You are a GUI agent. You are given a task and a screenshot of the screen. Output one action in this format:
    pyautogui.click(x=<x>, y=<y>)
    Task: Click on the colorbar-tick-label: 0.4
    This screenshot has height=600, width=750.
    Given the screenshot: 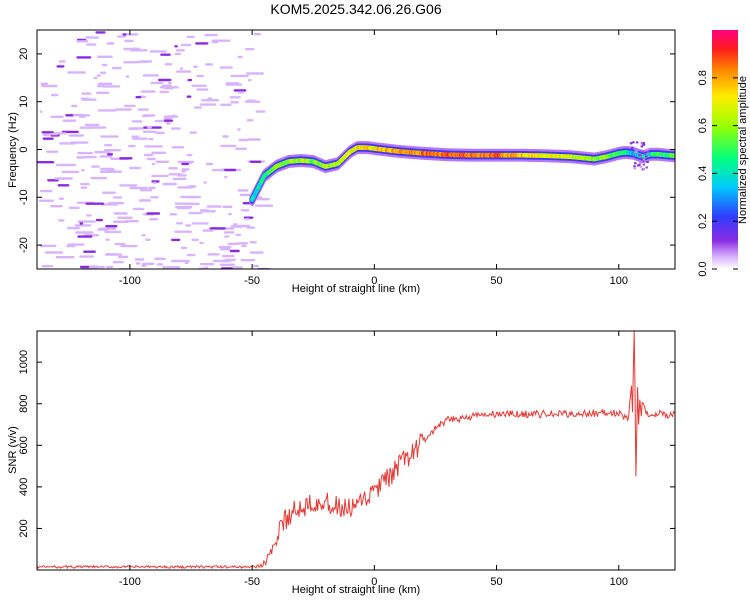 What is the action you would take?
    pyautogui.click(x=703, y=173)
    